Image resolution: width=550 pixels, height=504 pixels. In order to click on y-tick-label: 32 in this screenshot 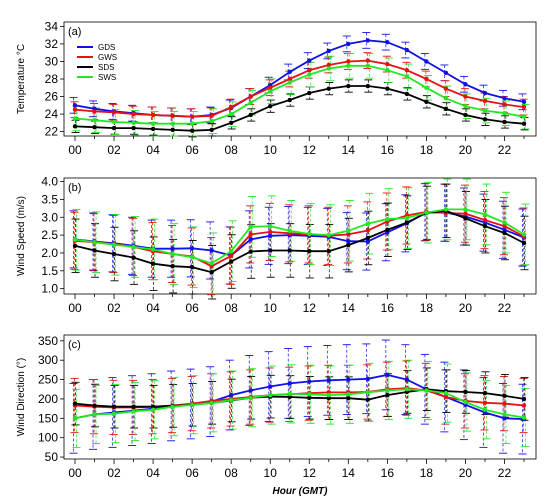, I will do `click(52, 44)`.